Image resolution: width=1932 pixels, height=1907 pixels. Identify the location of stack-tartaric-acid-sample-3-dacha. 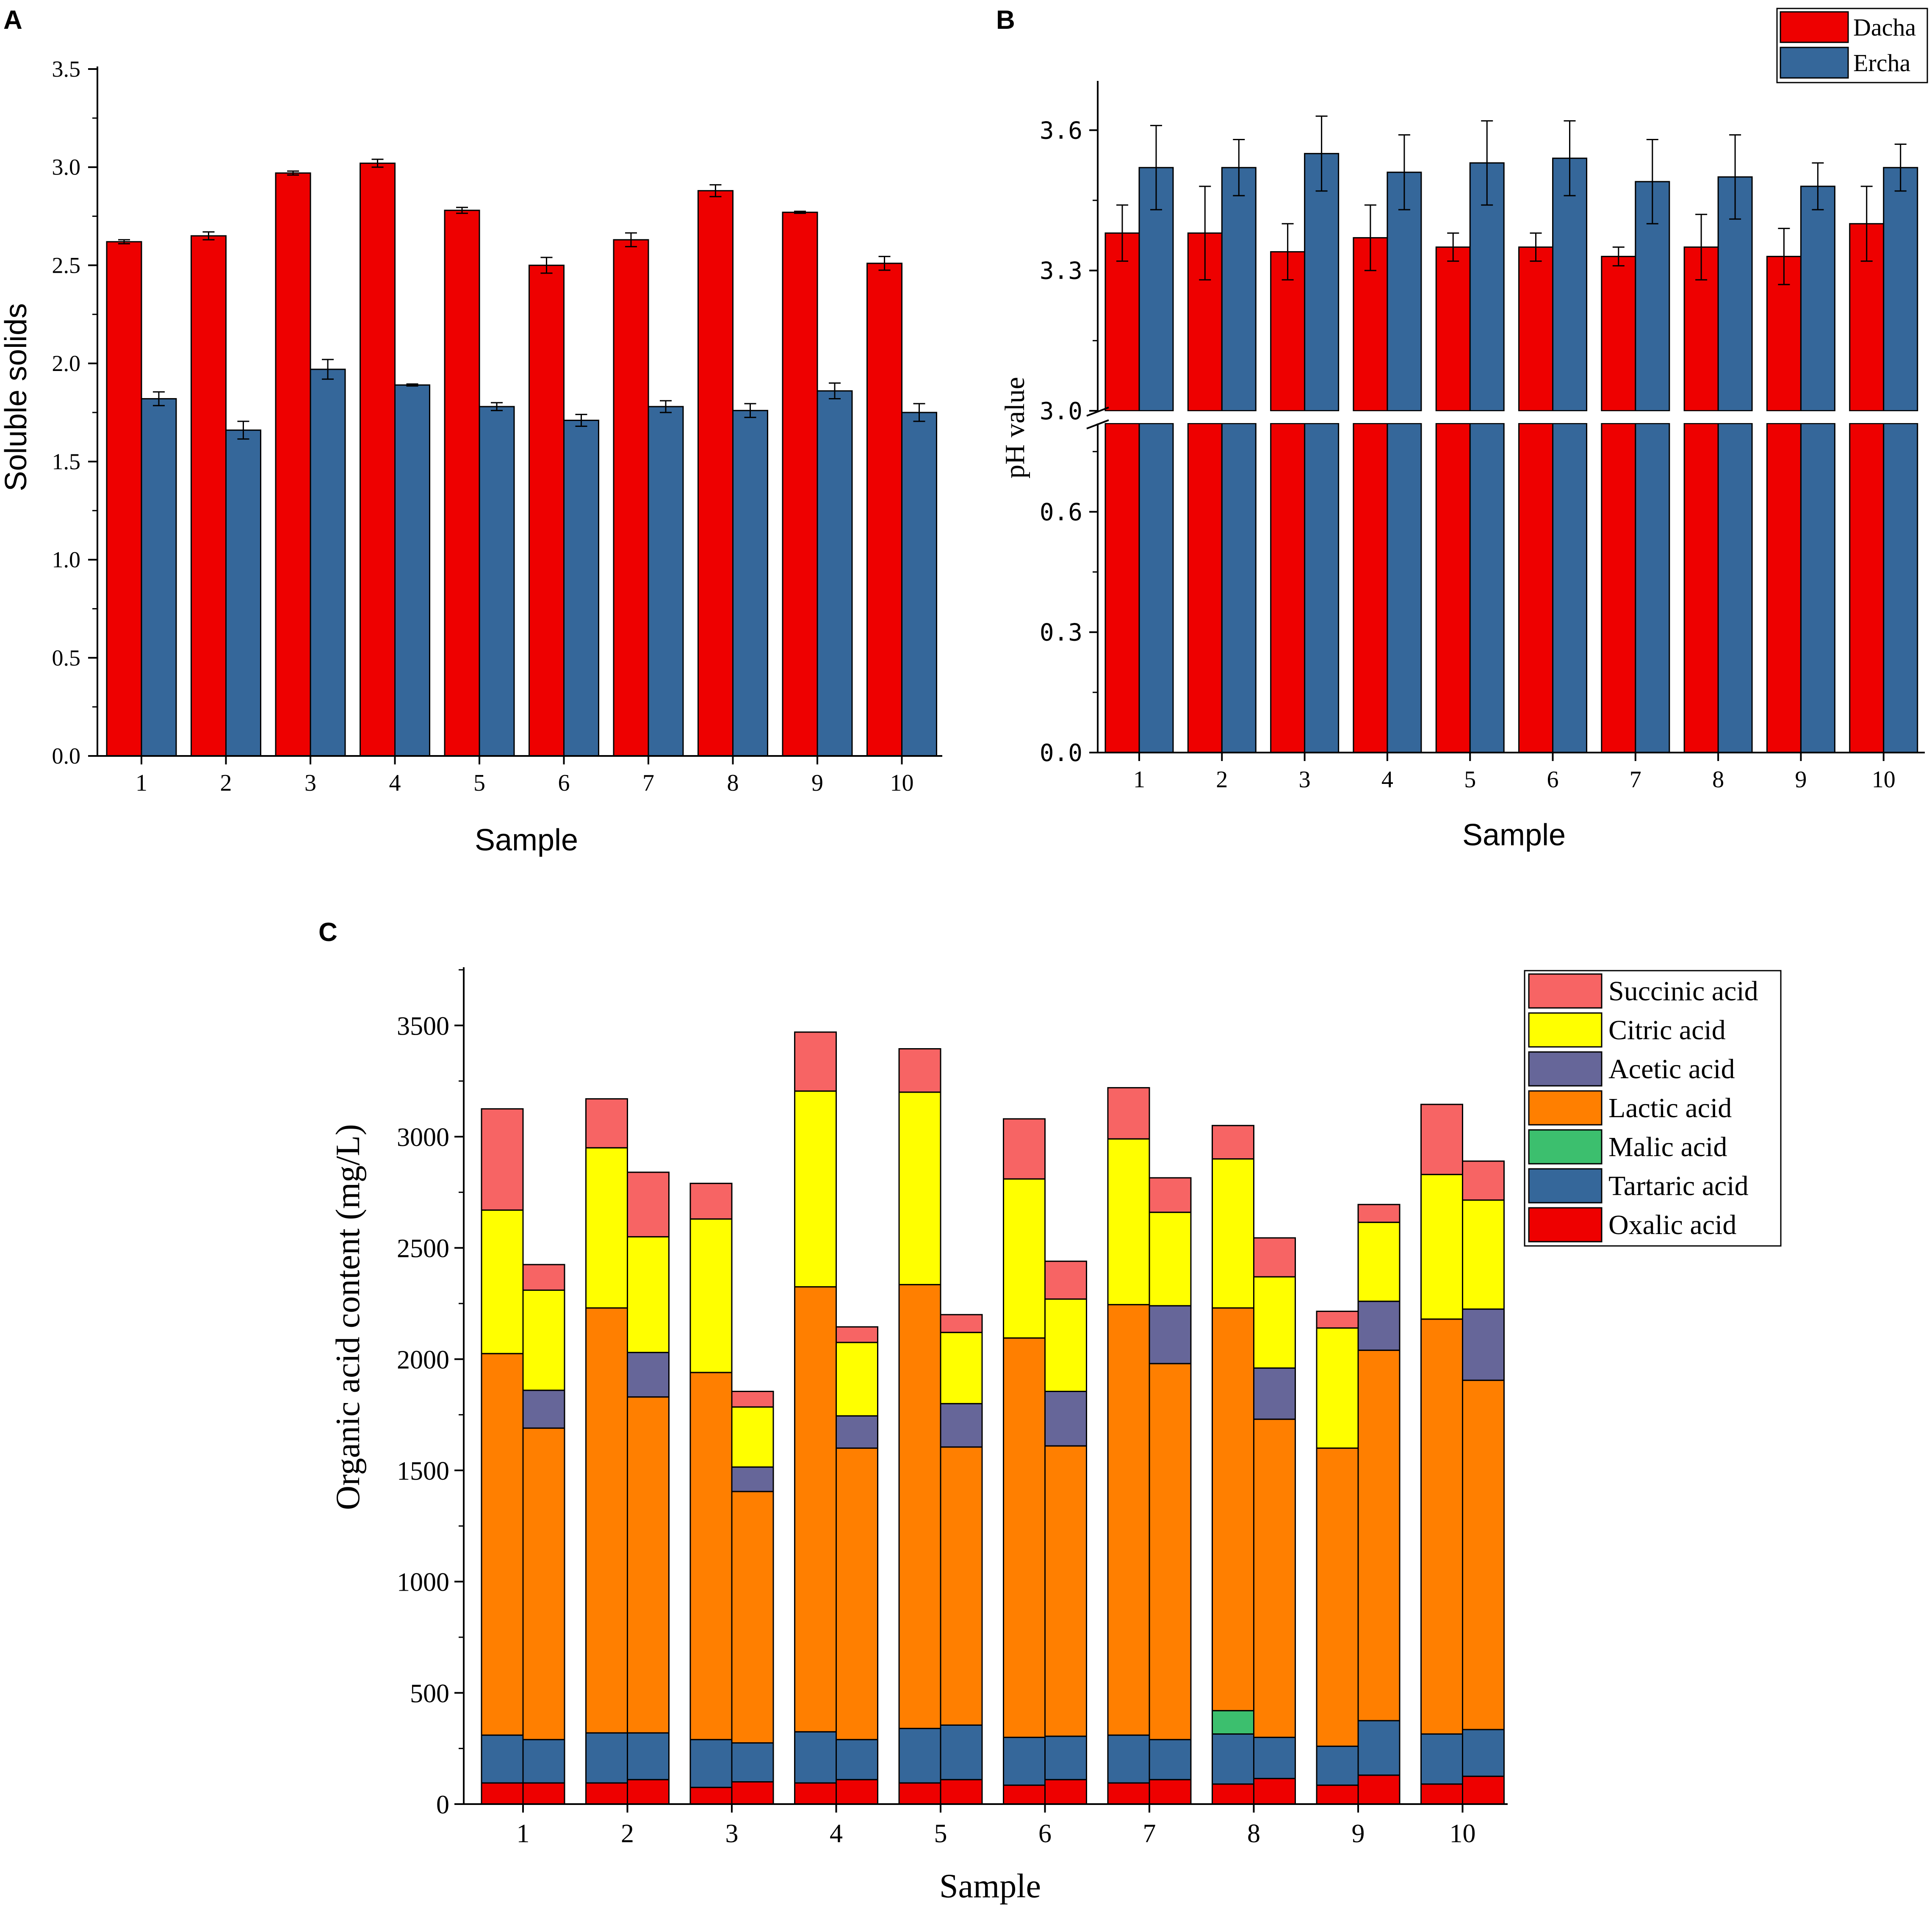
(711, 1763).